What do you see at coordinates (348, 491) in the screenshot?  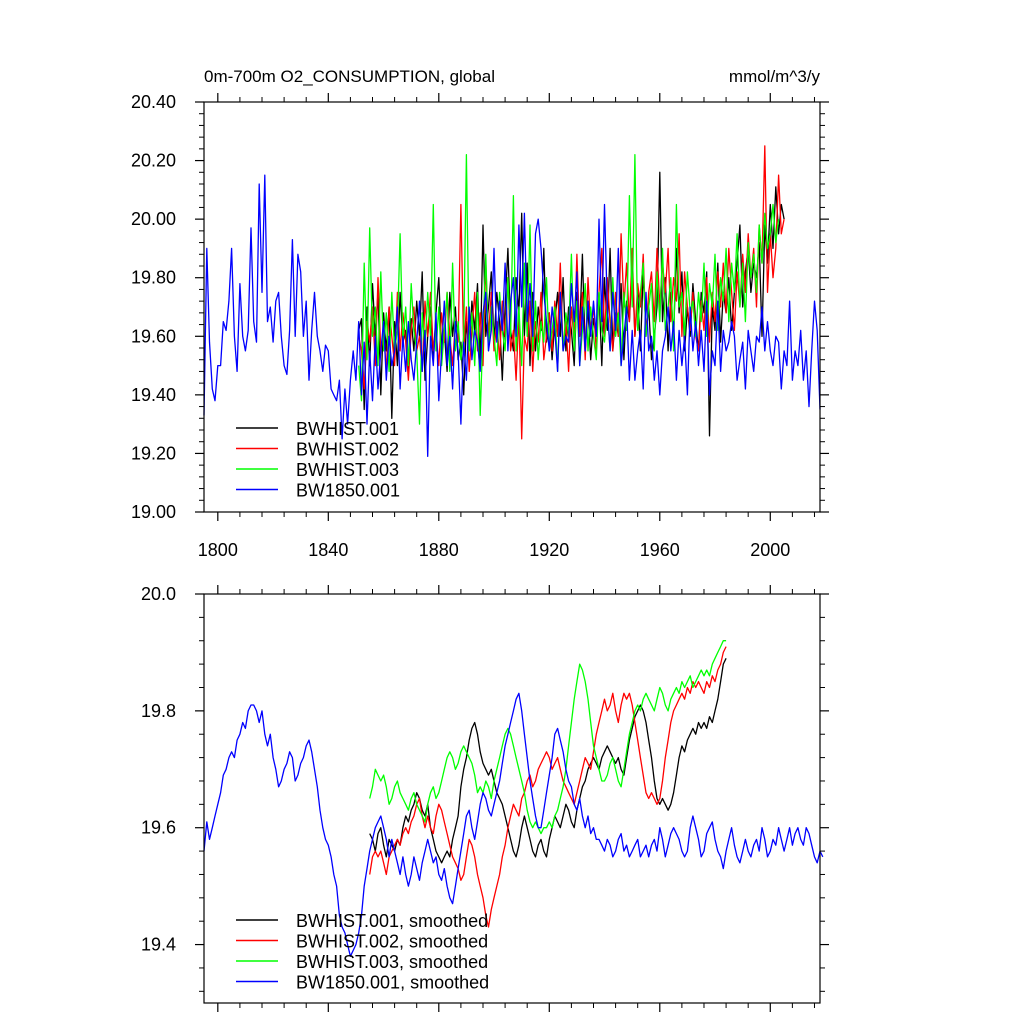 I see `legend-label: BW1850.001` at bounding box center [348, 491].